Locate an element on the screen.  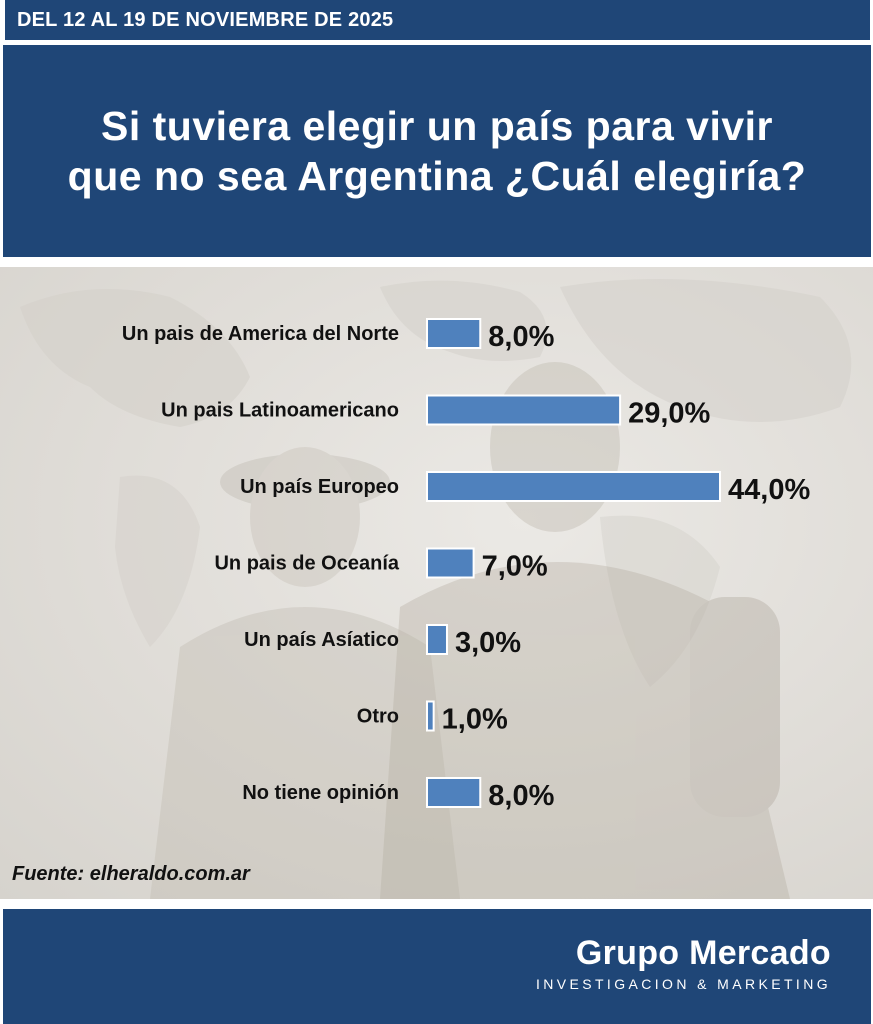
value-label: 3,0% is located at coordinates (488, 643).